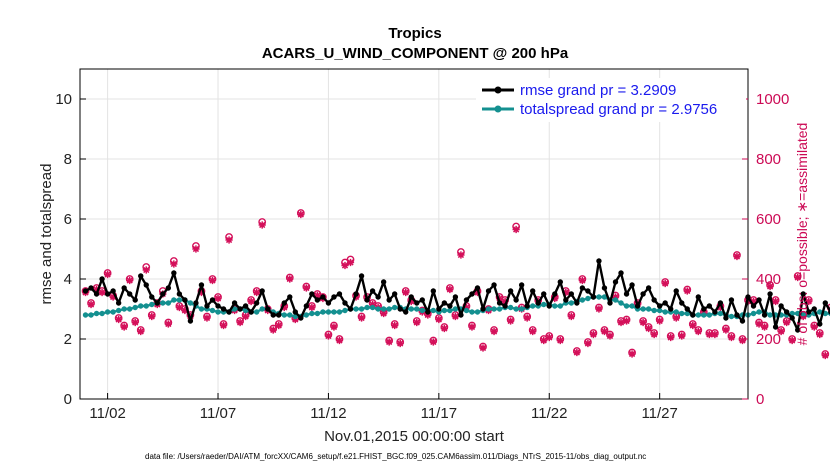  I want to click on y-tick-label: 6, so click(68, 219).